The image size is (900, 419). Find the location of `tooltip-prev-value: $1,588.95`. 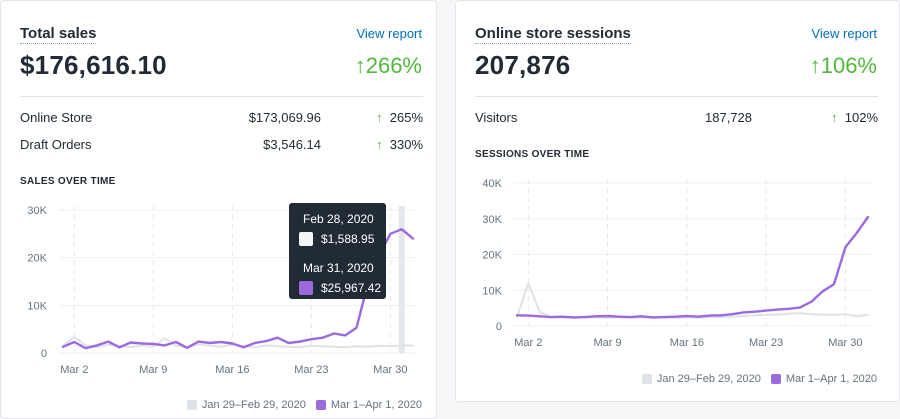

tooltip-prev-value: $1,588.95 is located at coordinates (348, 239).